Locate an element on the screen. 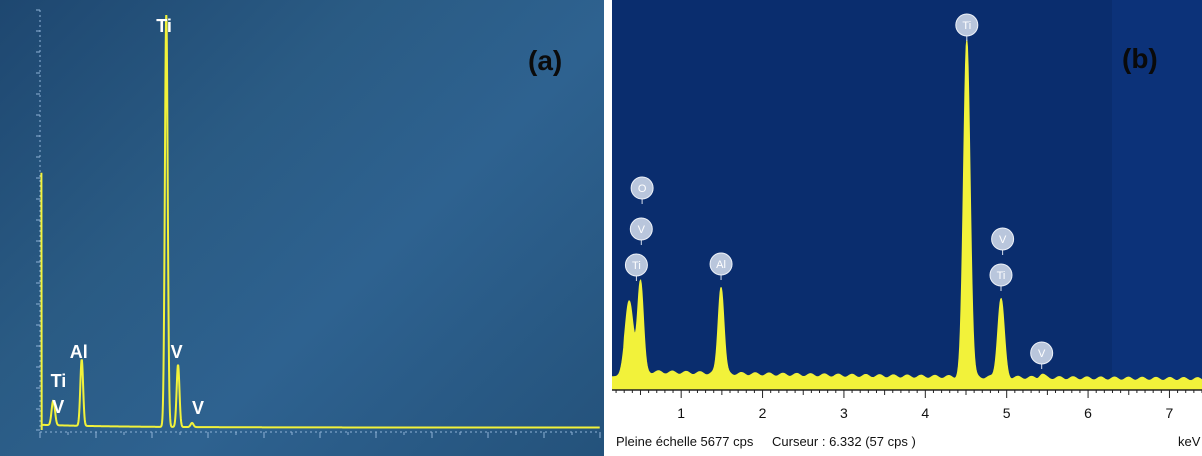  spectrum-b-bg-shade is located at coordinates (1157, 195).